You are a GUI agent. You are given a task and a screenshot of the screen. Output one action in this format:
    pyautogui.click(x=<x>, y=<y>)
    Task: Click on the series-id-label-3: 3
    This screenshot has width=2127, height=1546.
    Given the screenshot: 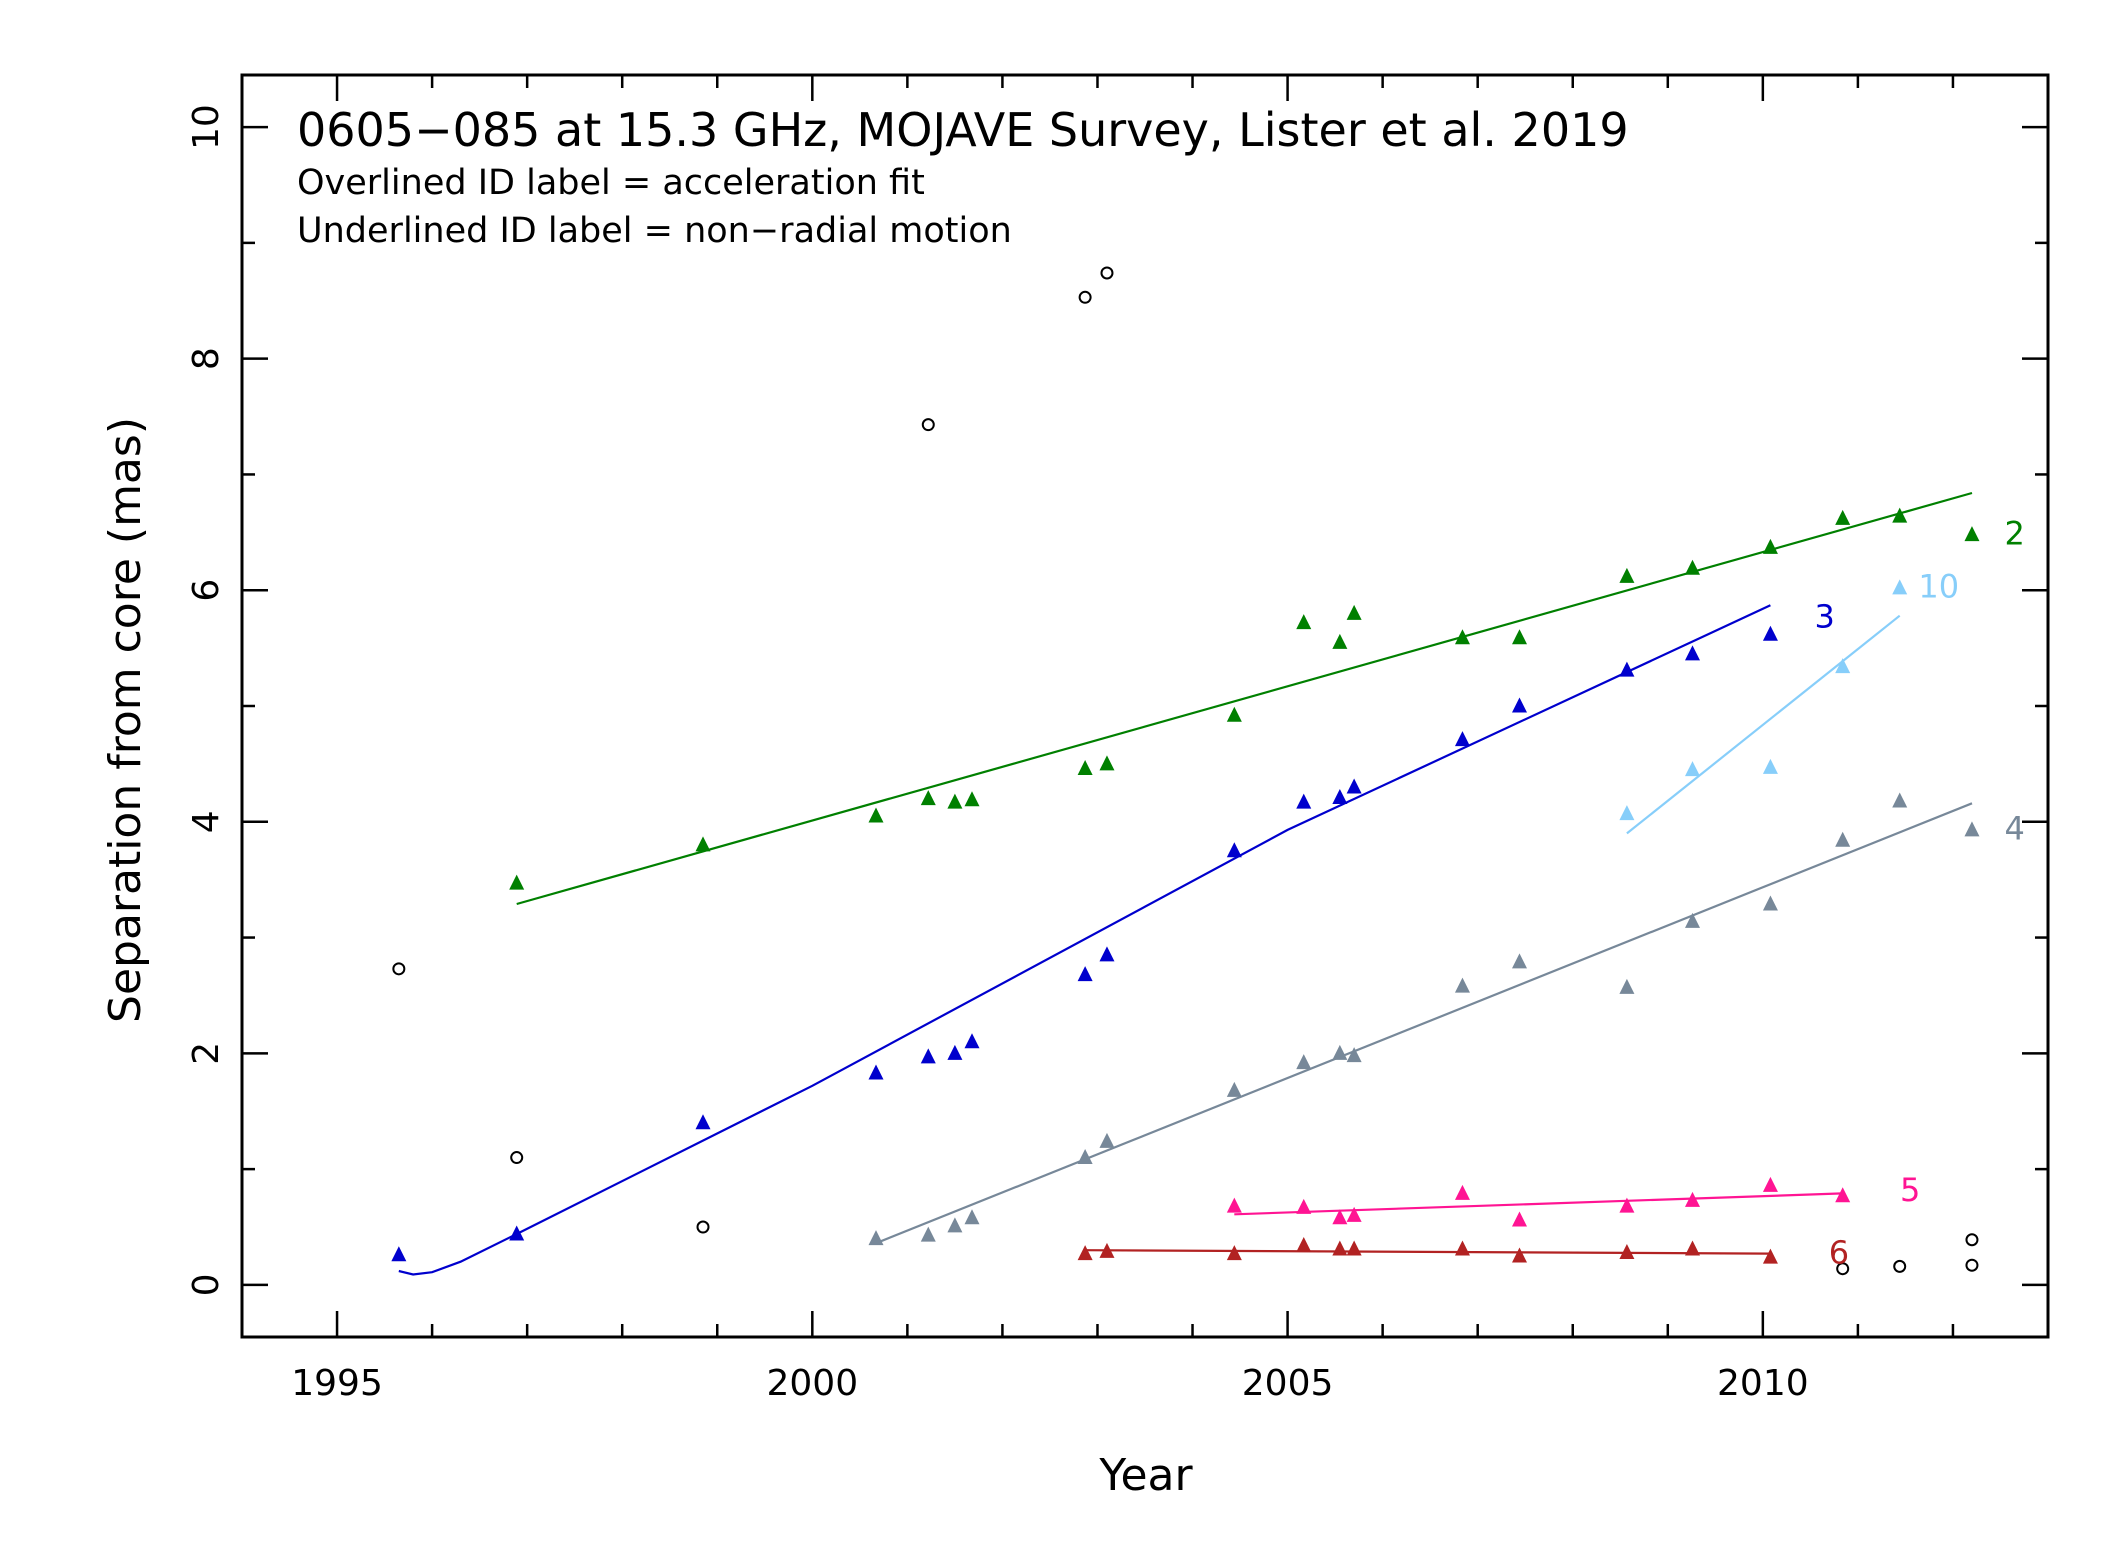 What is the action you would take?
    pyautogui.click(x=1824, y=617)
    